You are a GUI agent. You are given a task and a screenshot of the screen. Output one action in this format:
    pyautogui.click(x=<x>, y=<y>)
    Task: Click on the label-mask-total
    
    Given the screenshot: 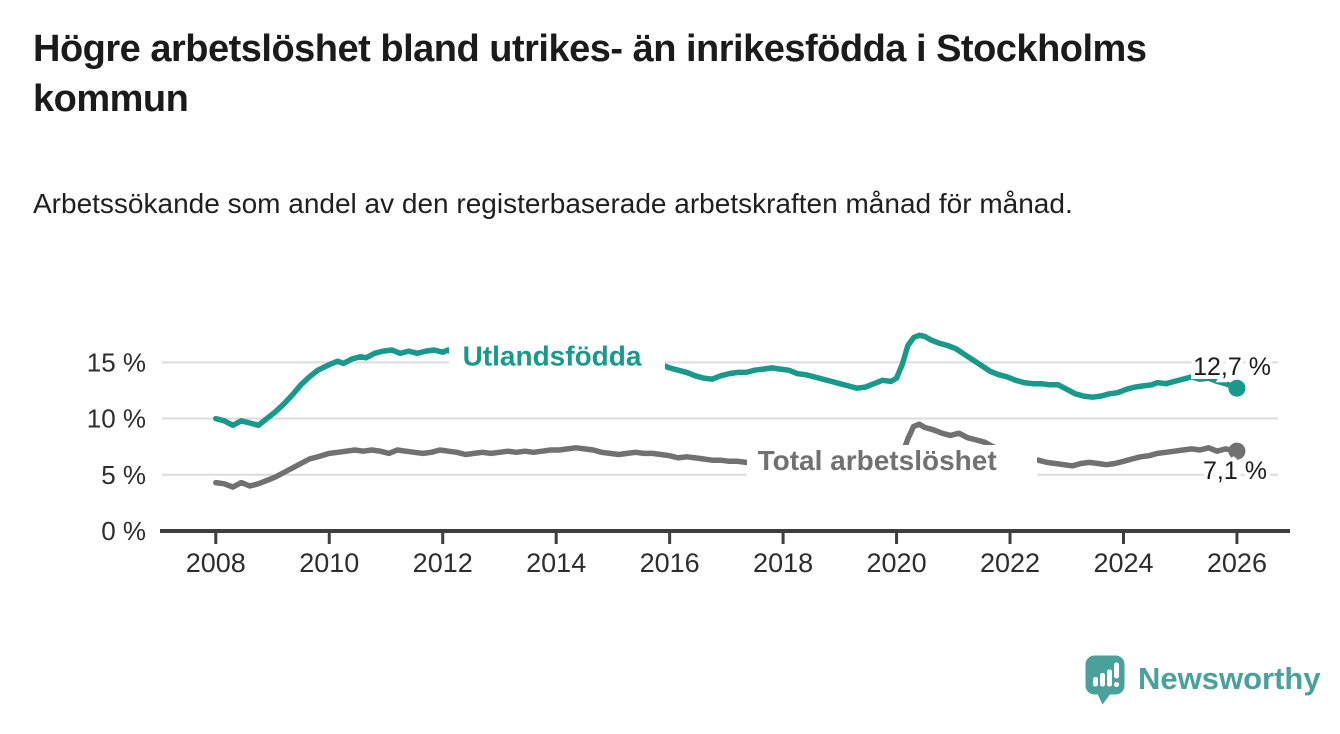 What is the action you would take?
    pyautogui.click(x=892, y=460)
    